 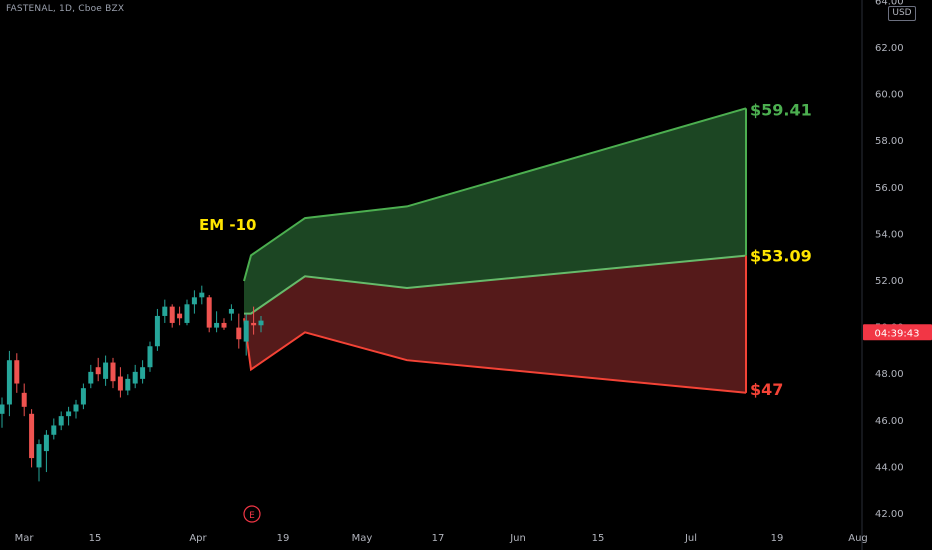 What do you see at coordinates (889, 141) in the screenshot?
I see `y-tick-label: 58.00` at bounding box center [889, 141].